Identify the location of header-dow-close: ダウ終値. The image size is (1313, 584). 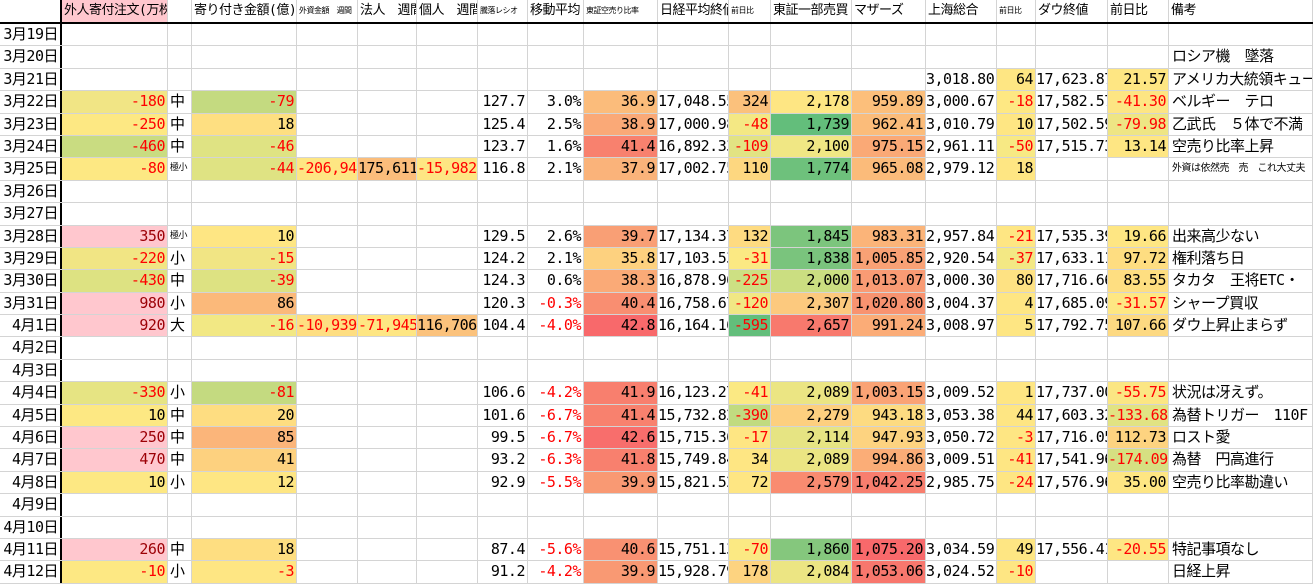
(1072, 11).